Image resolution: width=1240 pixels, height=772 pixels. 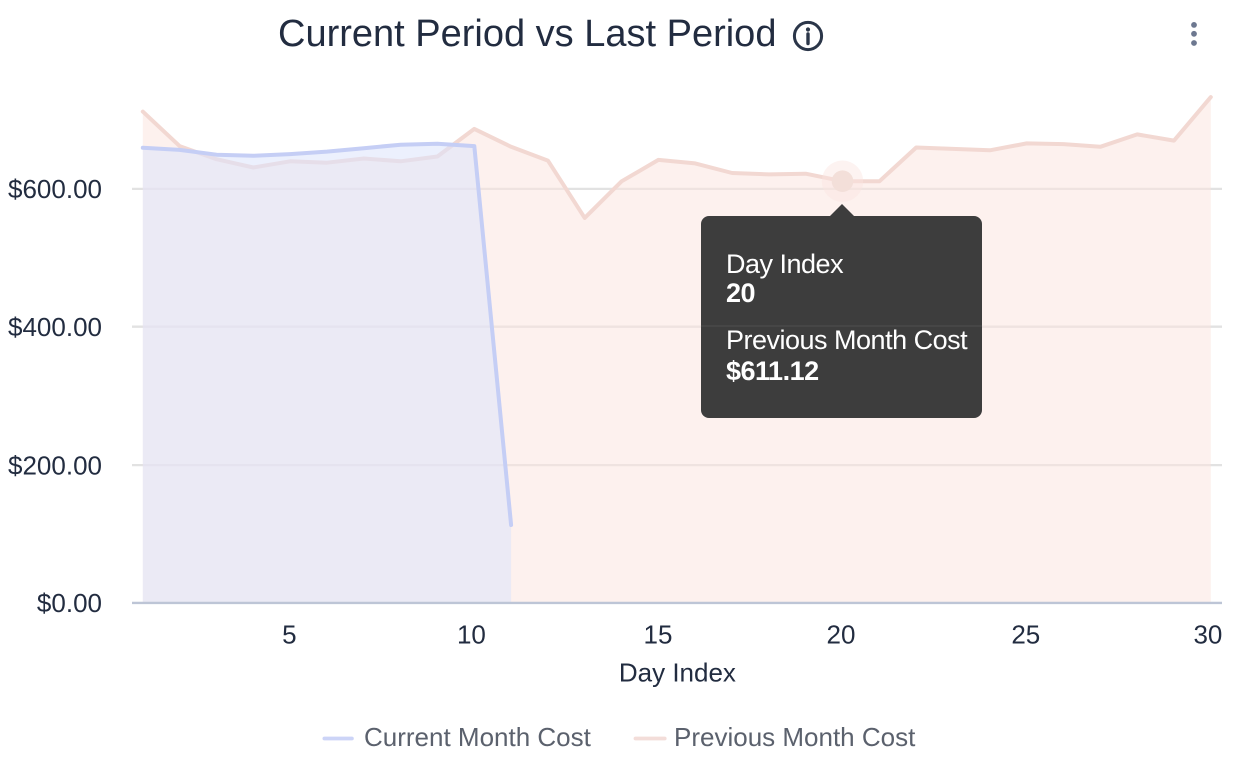 What do you see at coordinates (841, 634) in the screenshot?
I see `svg-text: 20` at bounding box center [841, 634].